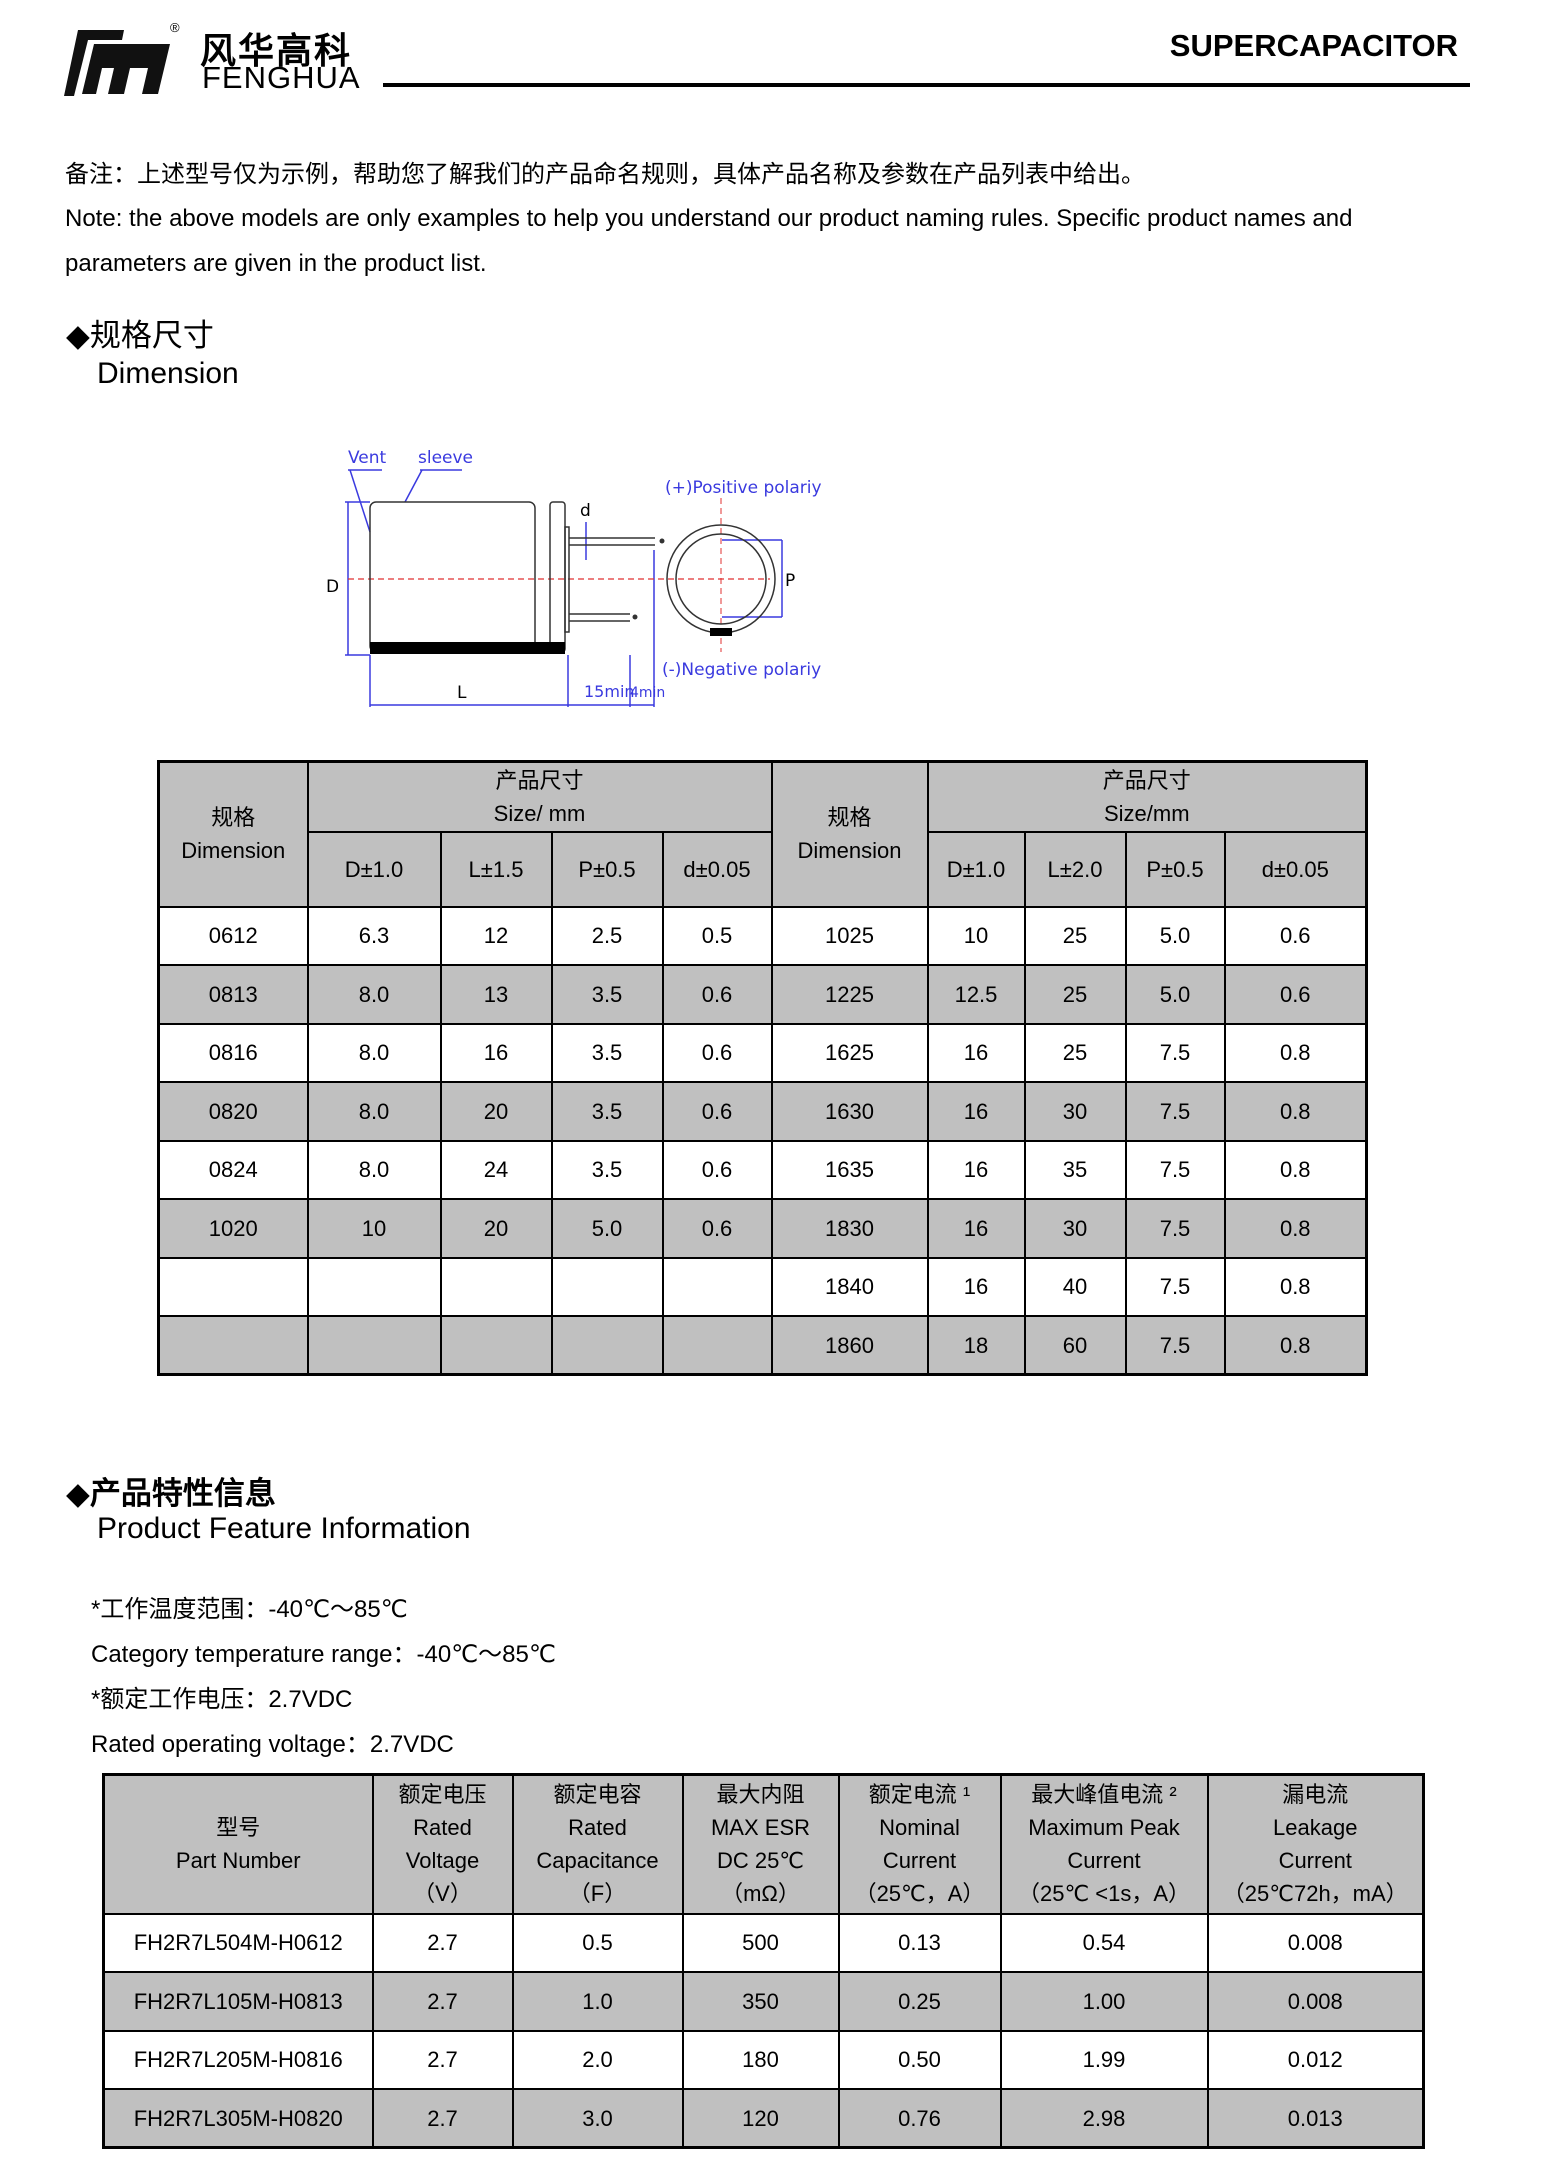  Describe the element at coordinates (760, 2118) in the screenshot. I see `table-cell: 120` at that location.